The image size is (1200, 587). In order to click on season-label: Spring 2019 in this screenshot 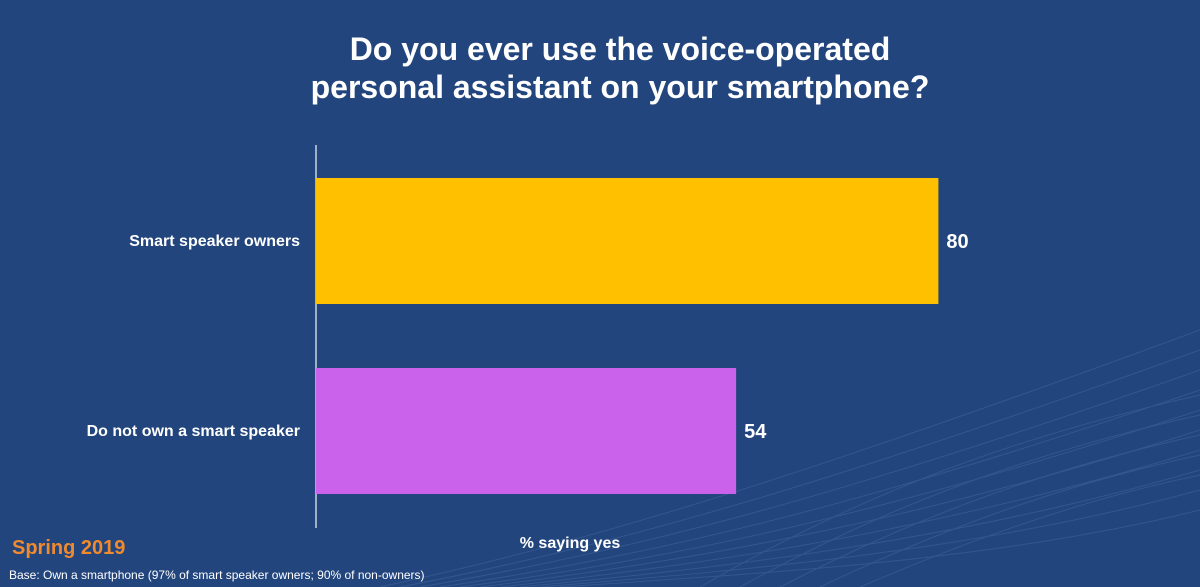, I will do `click(69, 548)`.